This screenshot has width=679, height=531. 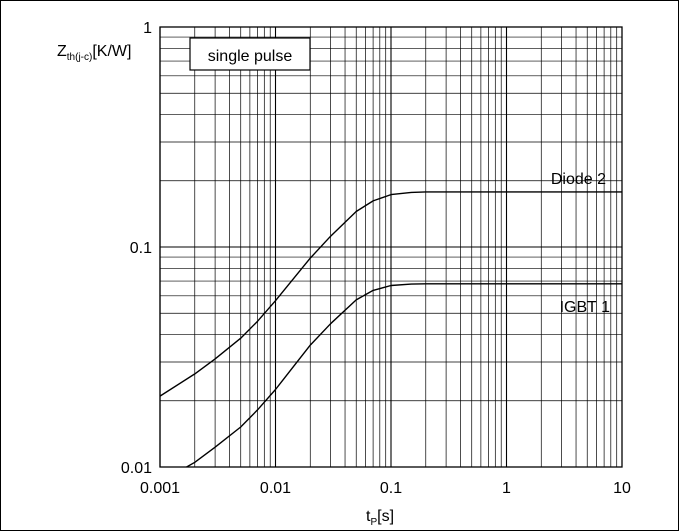 I want to click on y-tick-label: 1, so click(x=147, y=28).